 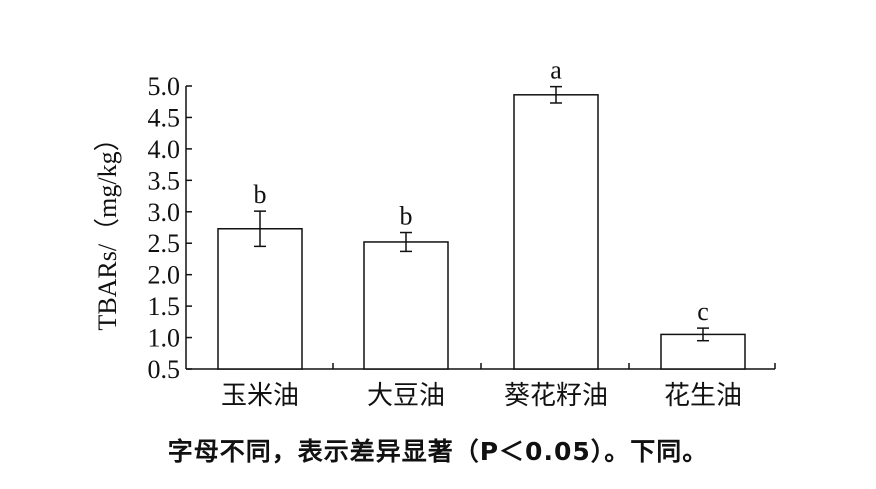 I want to click on y-axis-label: TBARs/（mg/kg）, so click(x=107, y=227).